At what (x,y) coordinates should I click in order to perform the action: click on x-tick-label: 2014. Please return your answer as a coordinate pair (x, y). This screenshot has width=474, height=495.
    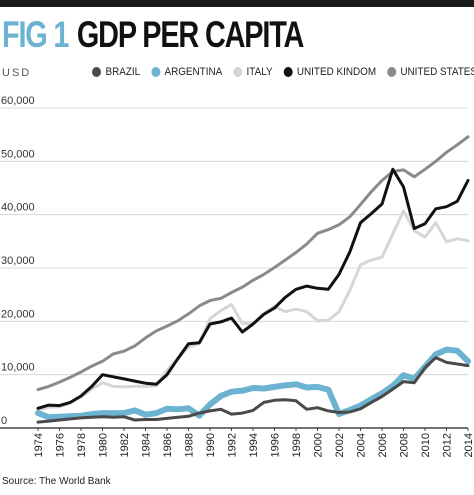
    Looking at the image, I should click on (468, 445).